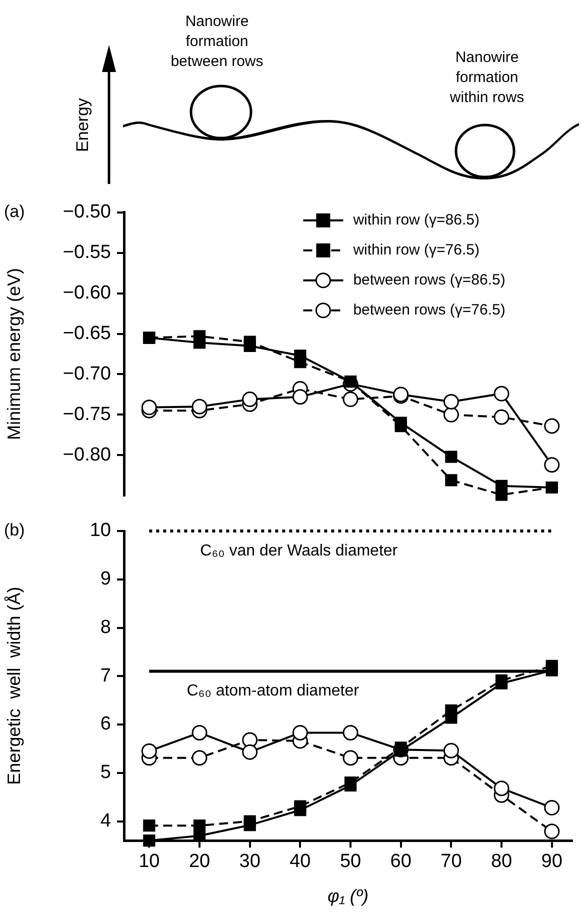 This screenshot has width=581, height=916. I want to click on x-tick-label: 50, so click(351, 861).